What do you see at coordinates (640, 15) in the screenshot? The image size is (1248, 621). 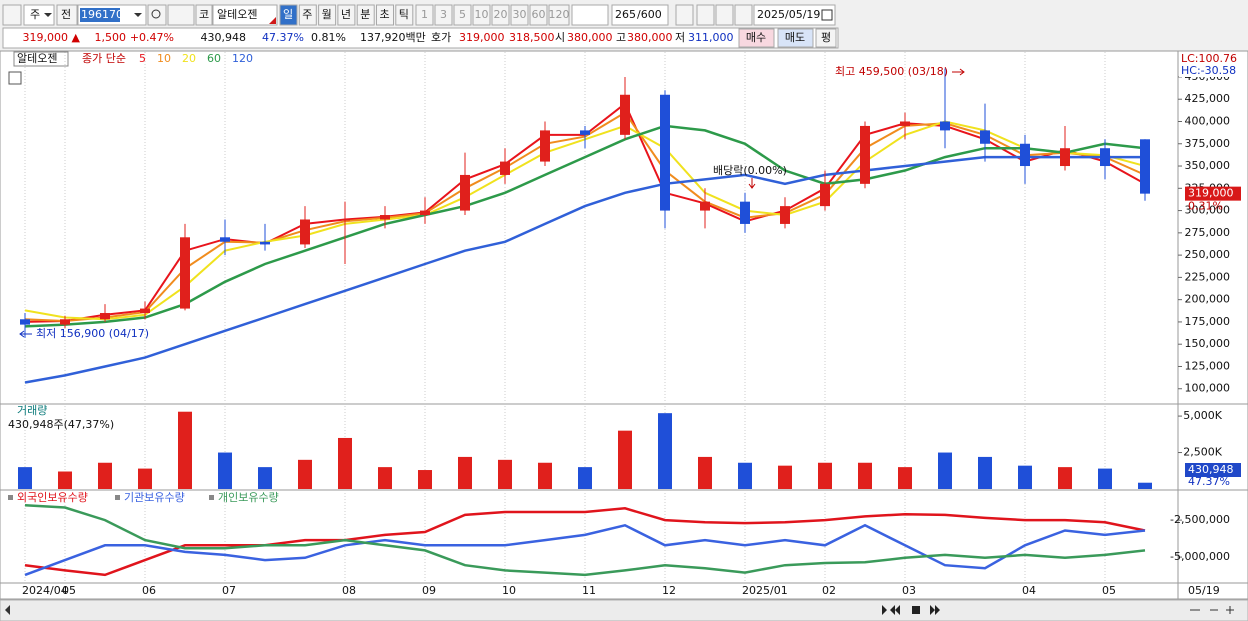 I see `count-box` at bounding box center [640, 15].